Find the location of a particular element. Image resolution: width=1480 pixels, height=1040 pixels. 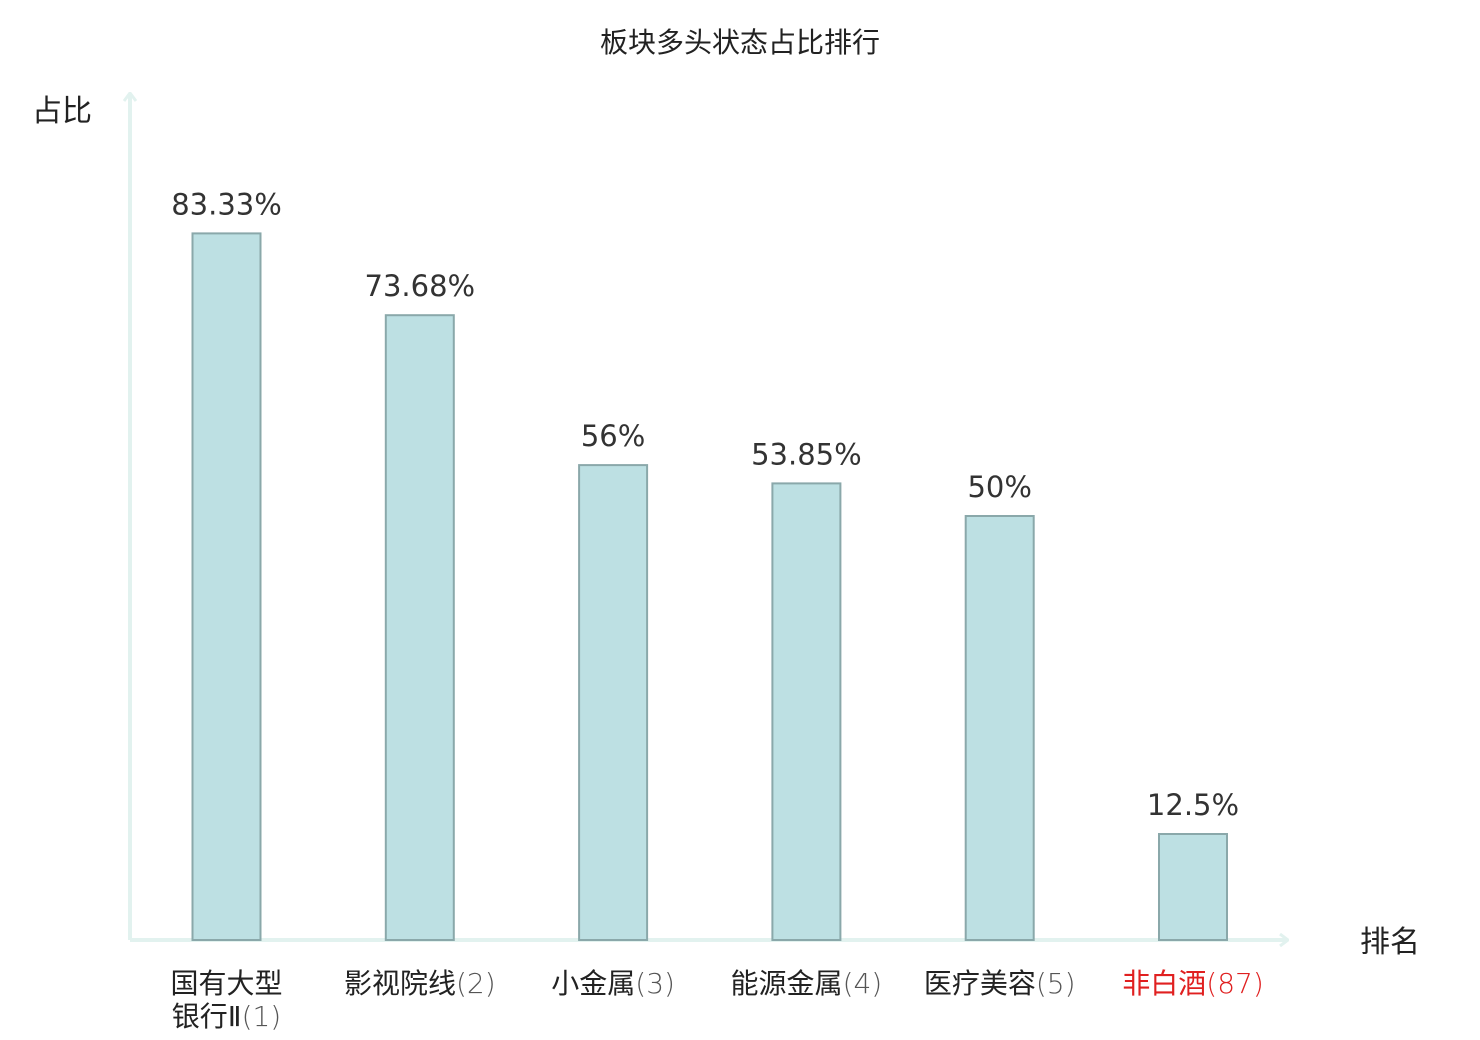

x-axis-label: 排名 is located at coordinates (1390, 942).